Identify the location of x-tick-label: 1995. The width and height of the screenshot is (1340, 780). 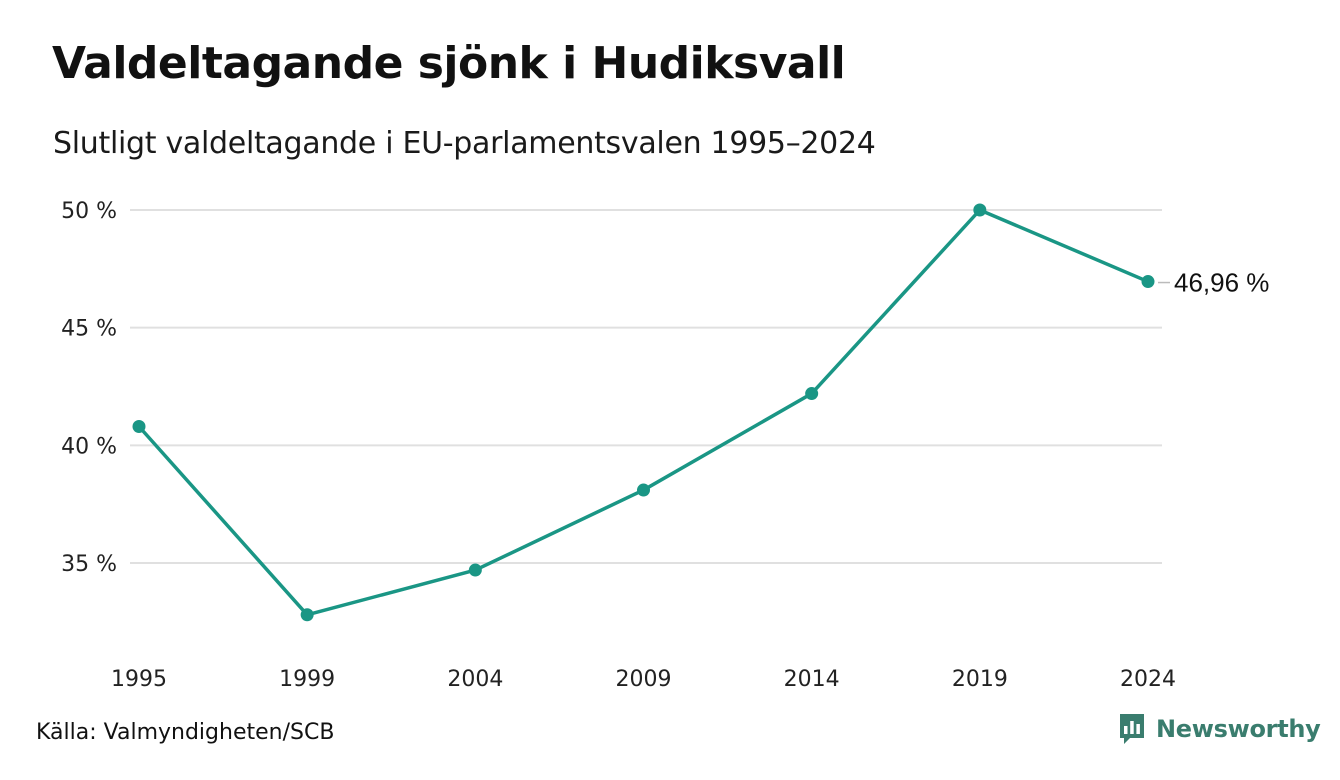
(139, 679).